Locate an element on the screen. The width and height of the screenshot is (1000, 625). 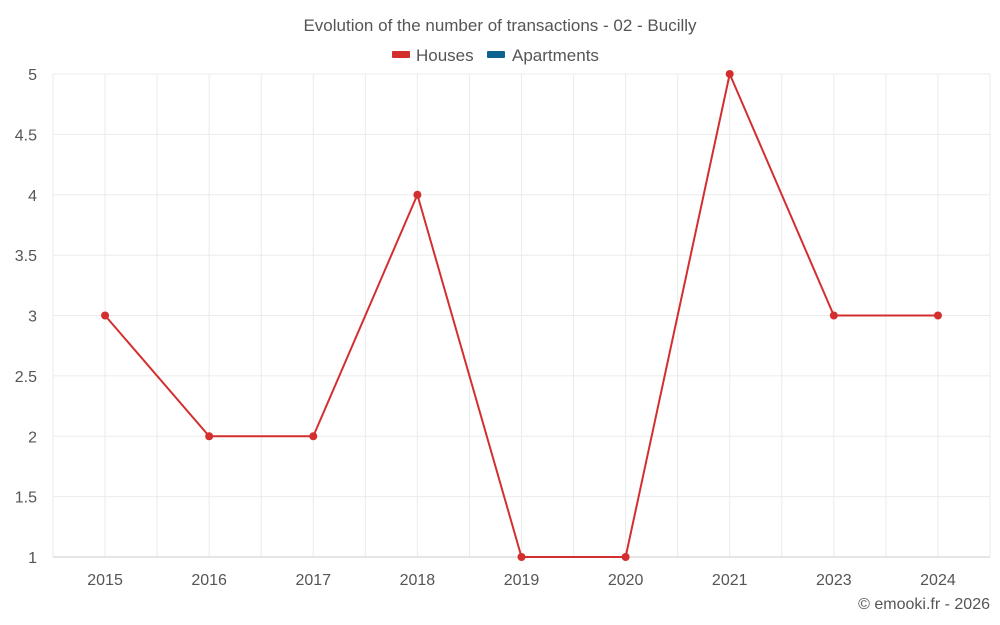
x-tick-label: 2016 is located at coordinates (209, 580).